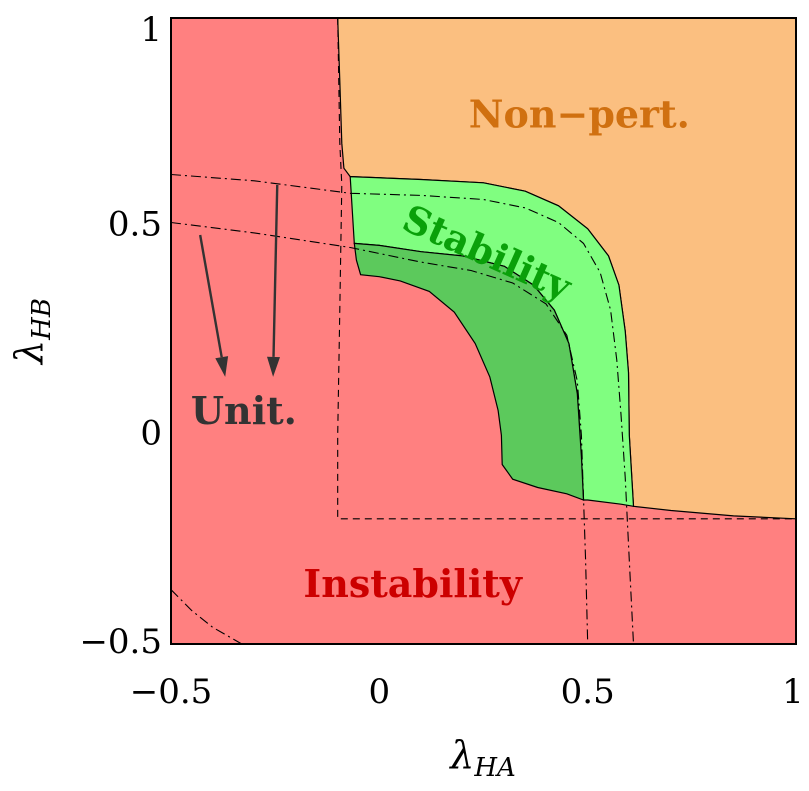 This screenshot has width=809, height=791. What do you see at coordinates (579, 114) in the screenshot?
I see `non-pert-label: Non−pert.` at bounding box center [579, 114].